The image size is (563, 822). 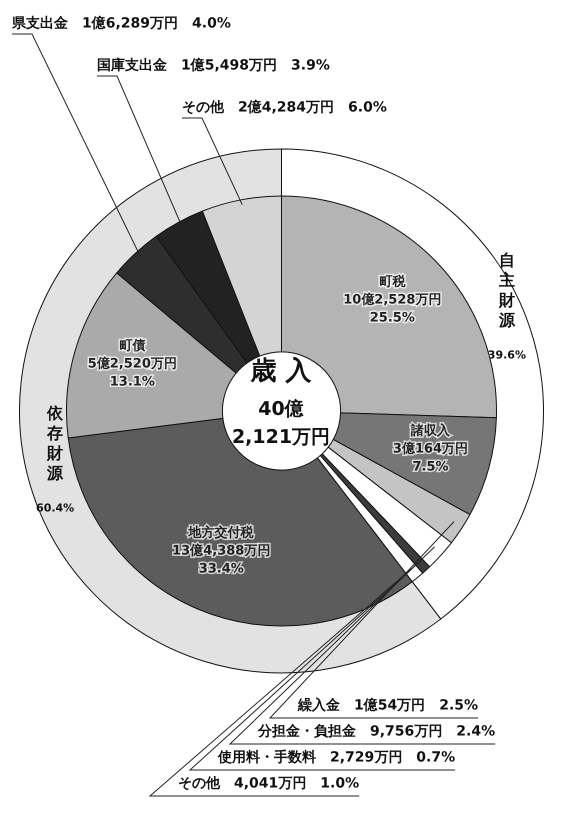 I want to click on slice-label: 町税 10億2,528万円, so click(x=392, y=291).